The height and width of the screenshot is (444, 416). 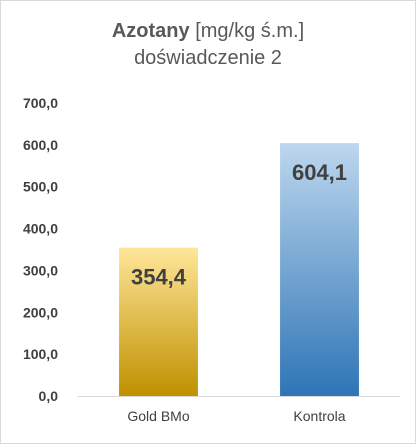 I want to click on data-label: 354,4, so click(x=159, y=277).